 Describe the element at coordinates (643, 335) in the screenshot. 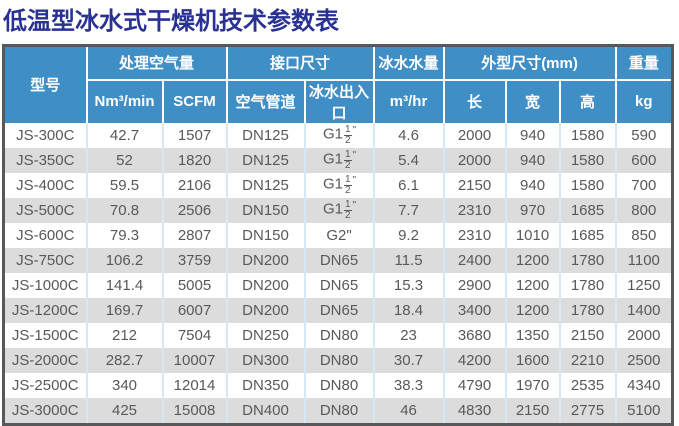

I see `cell-weight-kg: 2000` at that location.